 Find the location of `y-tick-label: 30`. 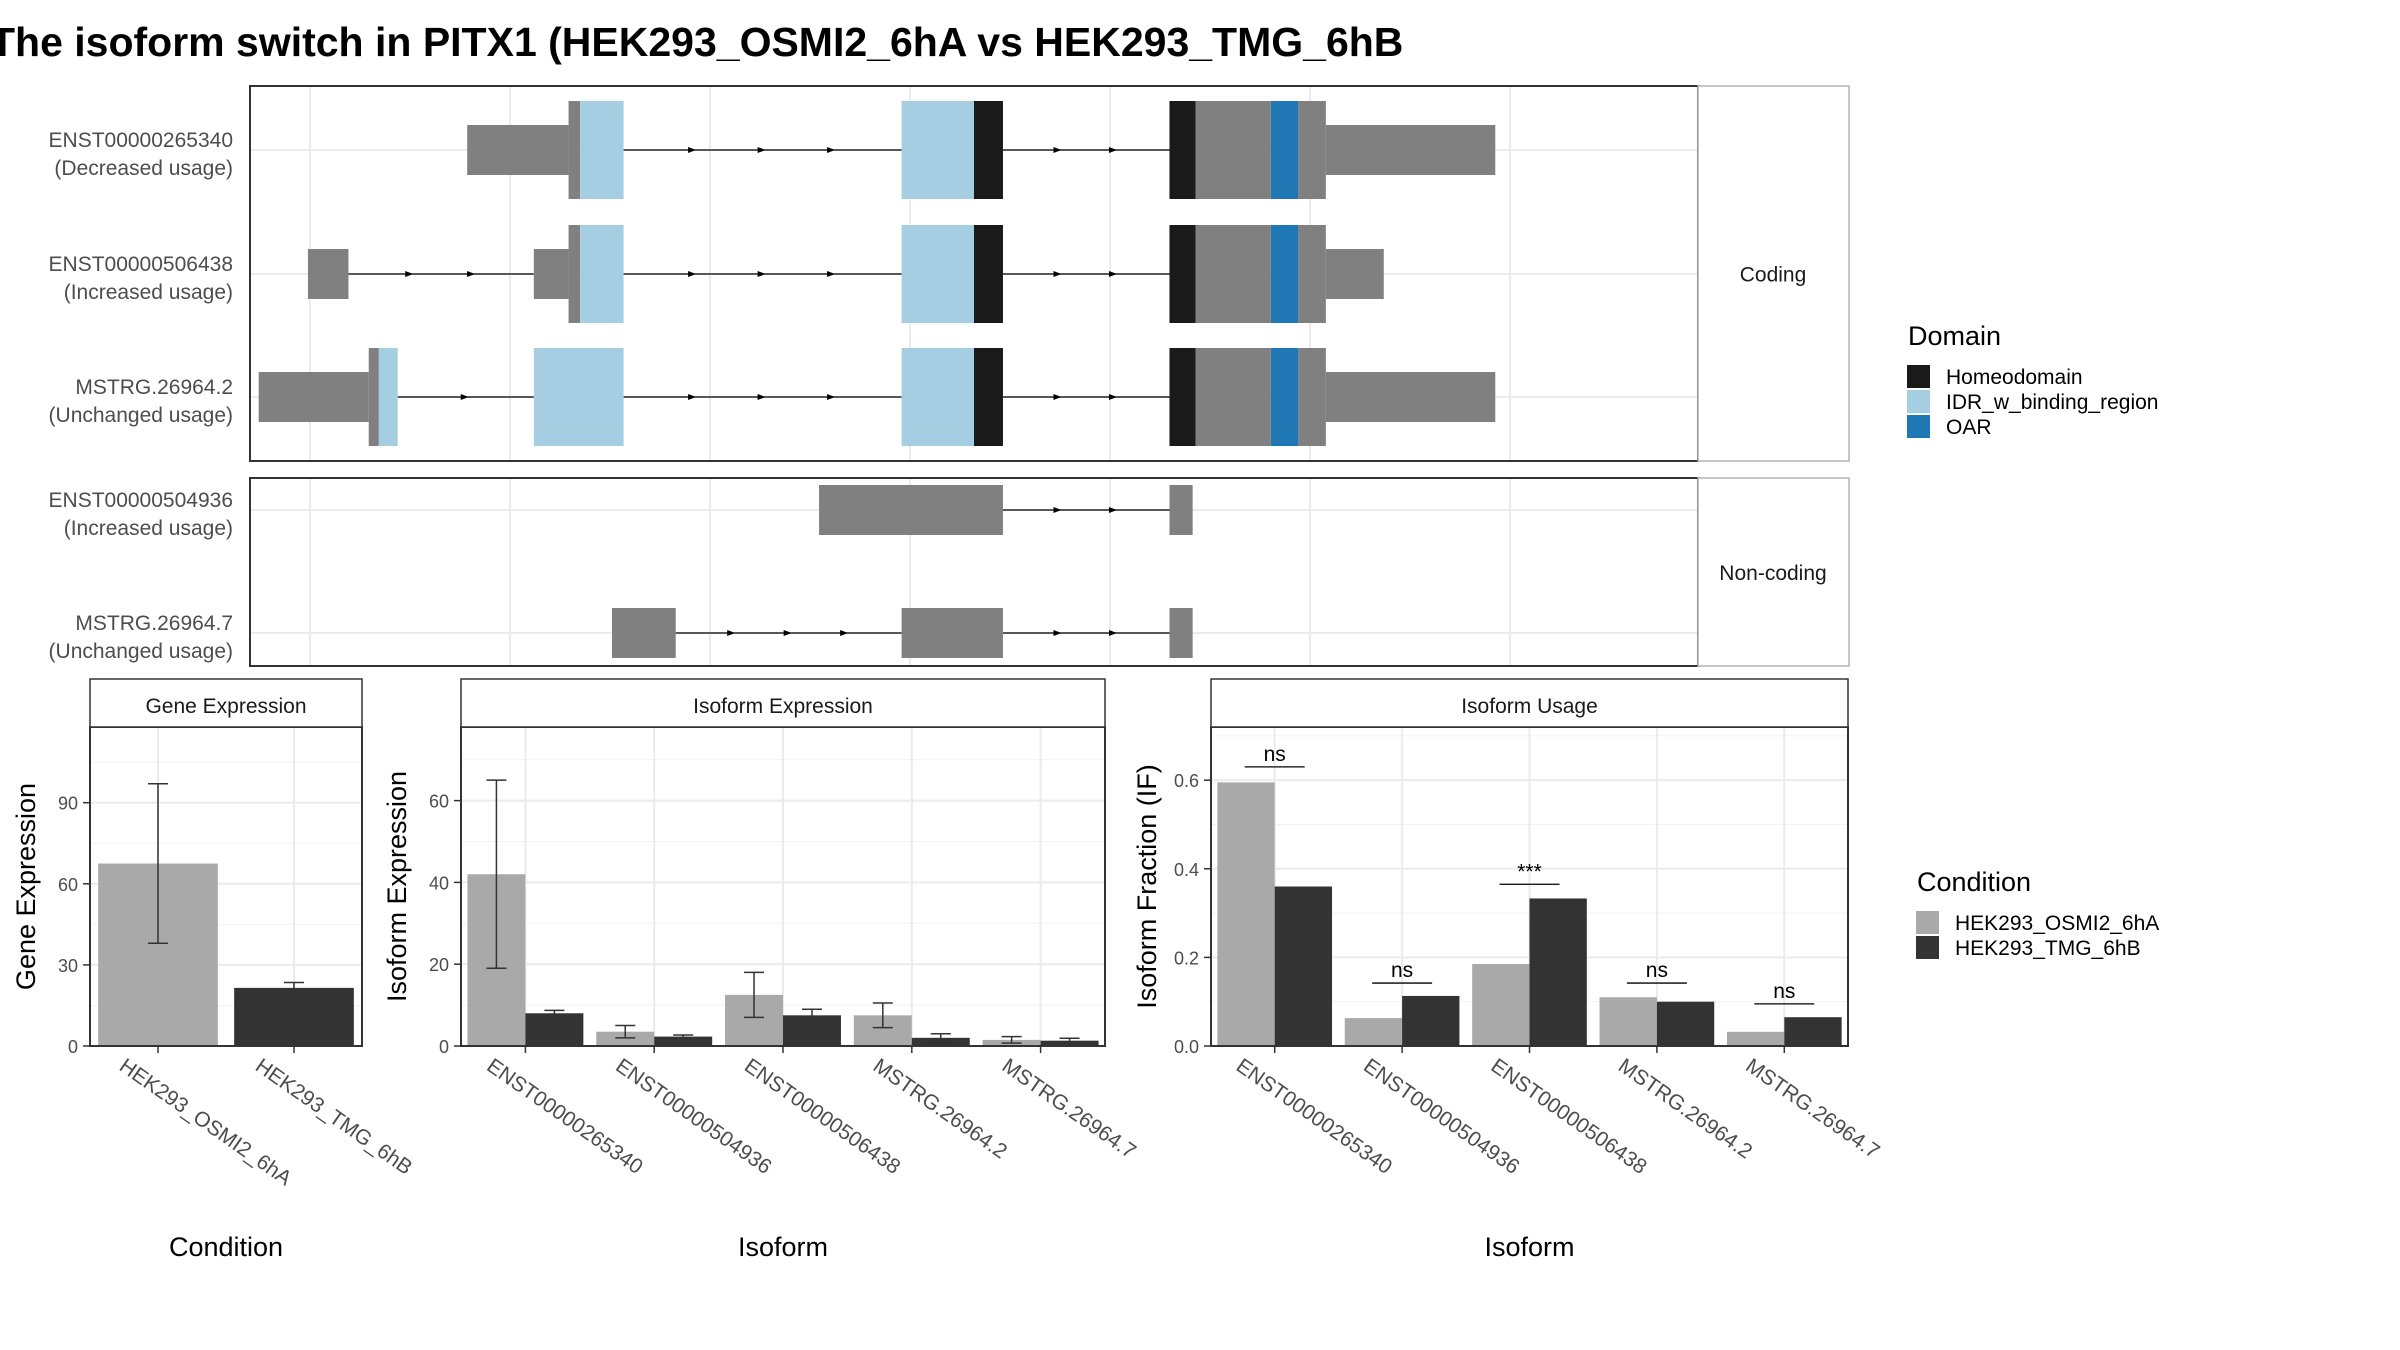

y-tick-label: 30 is located at coordinates (68, 966).